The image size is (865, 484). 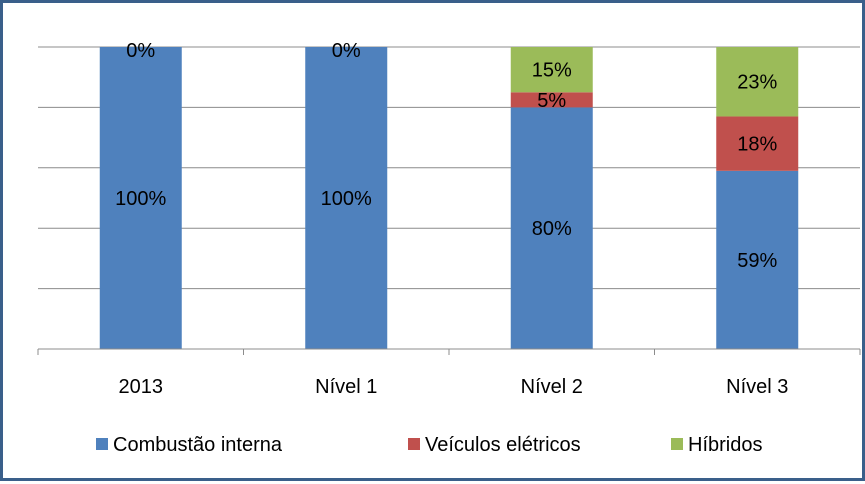 I want to click on data-label: 80%, so click(x=552, y=229).